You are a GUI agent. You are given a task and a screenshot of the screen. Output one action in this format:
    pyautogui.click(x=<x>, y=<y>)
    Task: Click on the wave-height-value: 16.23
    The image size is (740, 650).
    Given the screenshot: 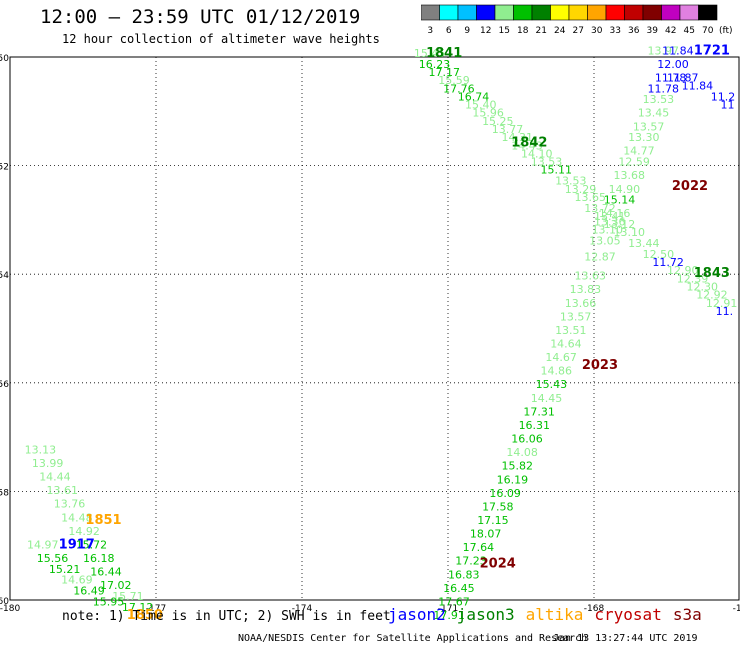 What is the action you would take?
    pyautogui.click(x=435, y=64)
    